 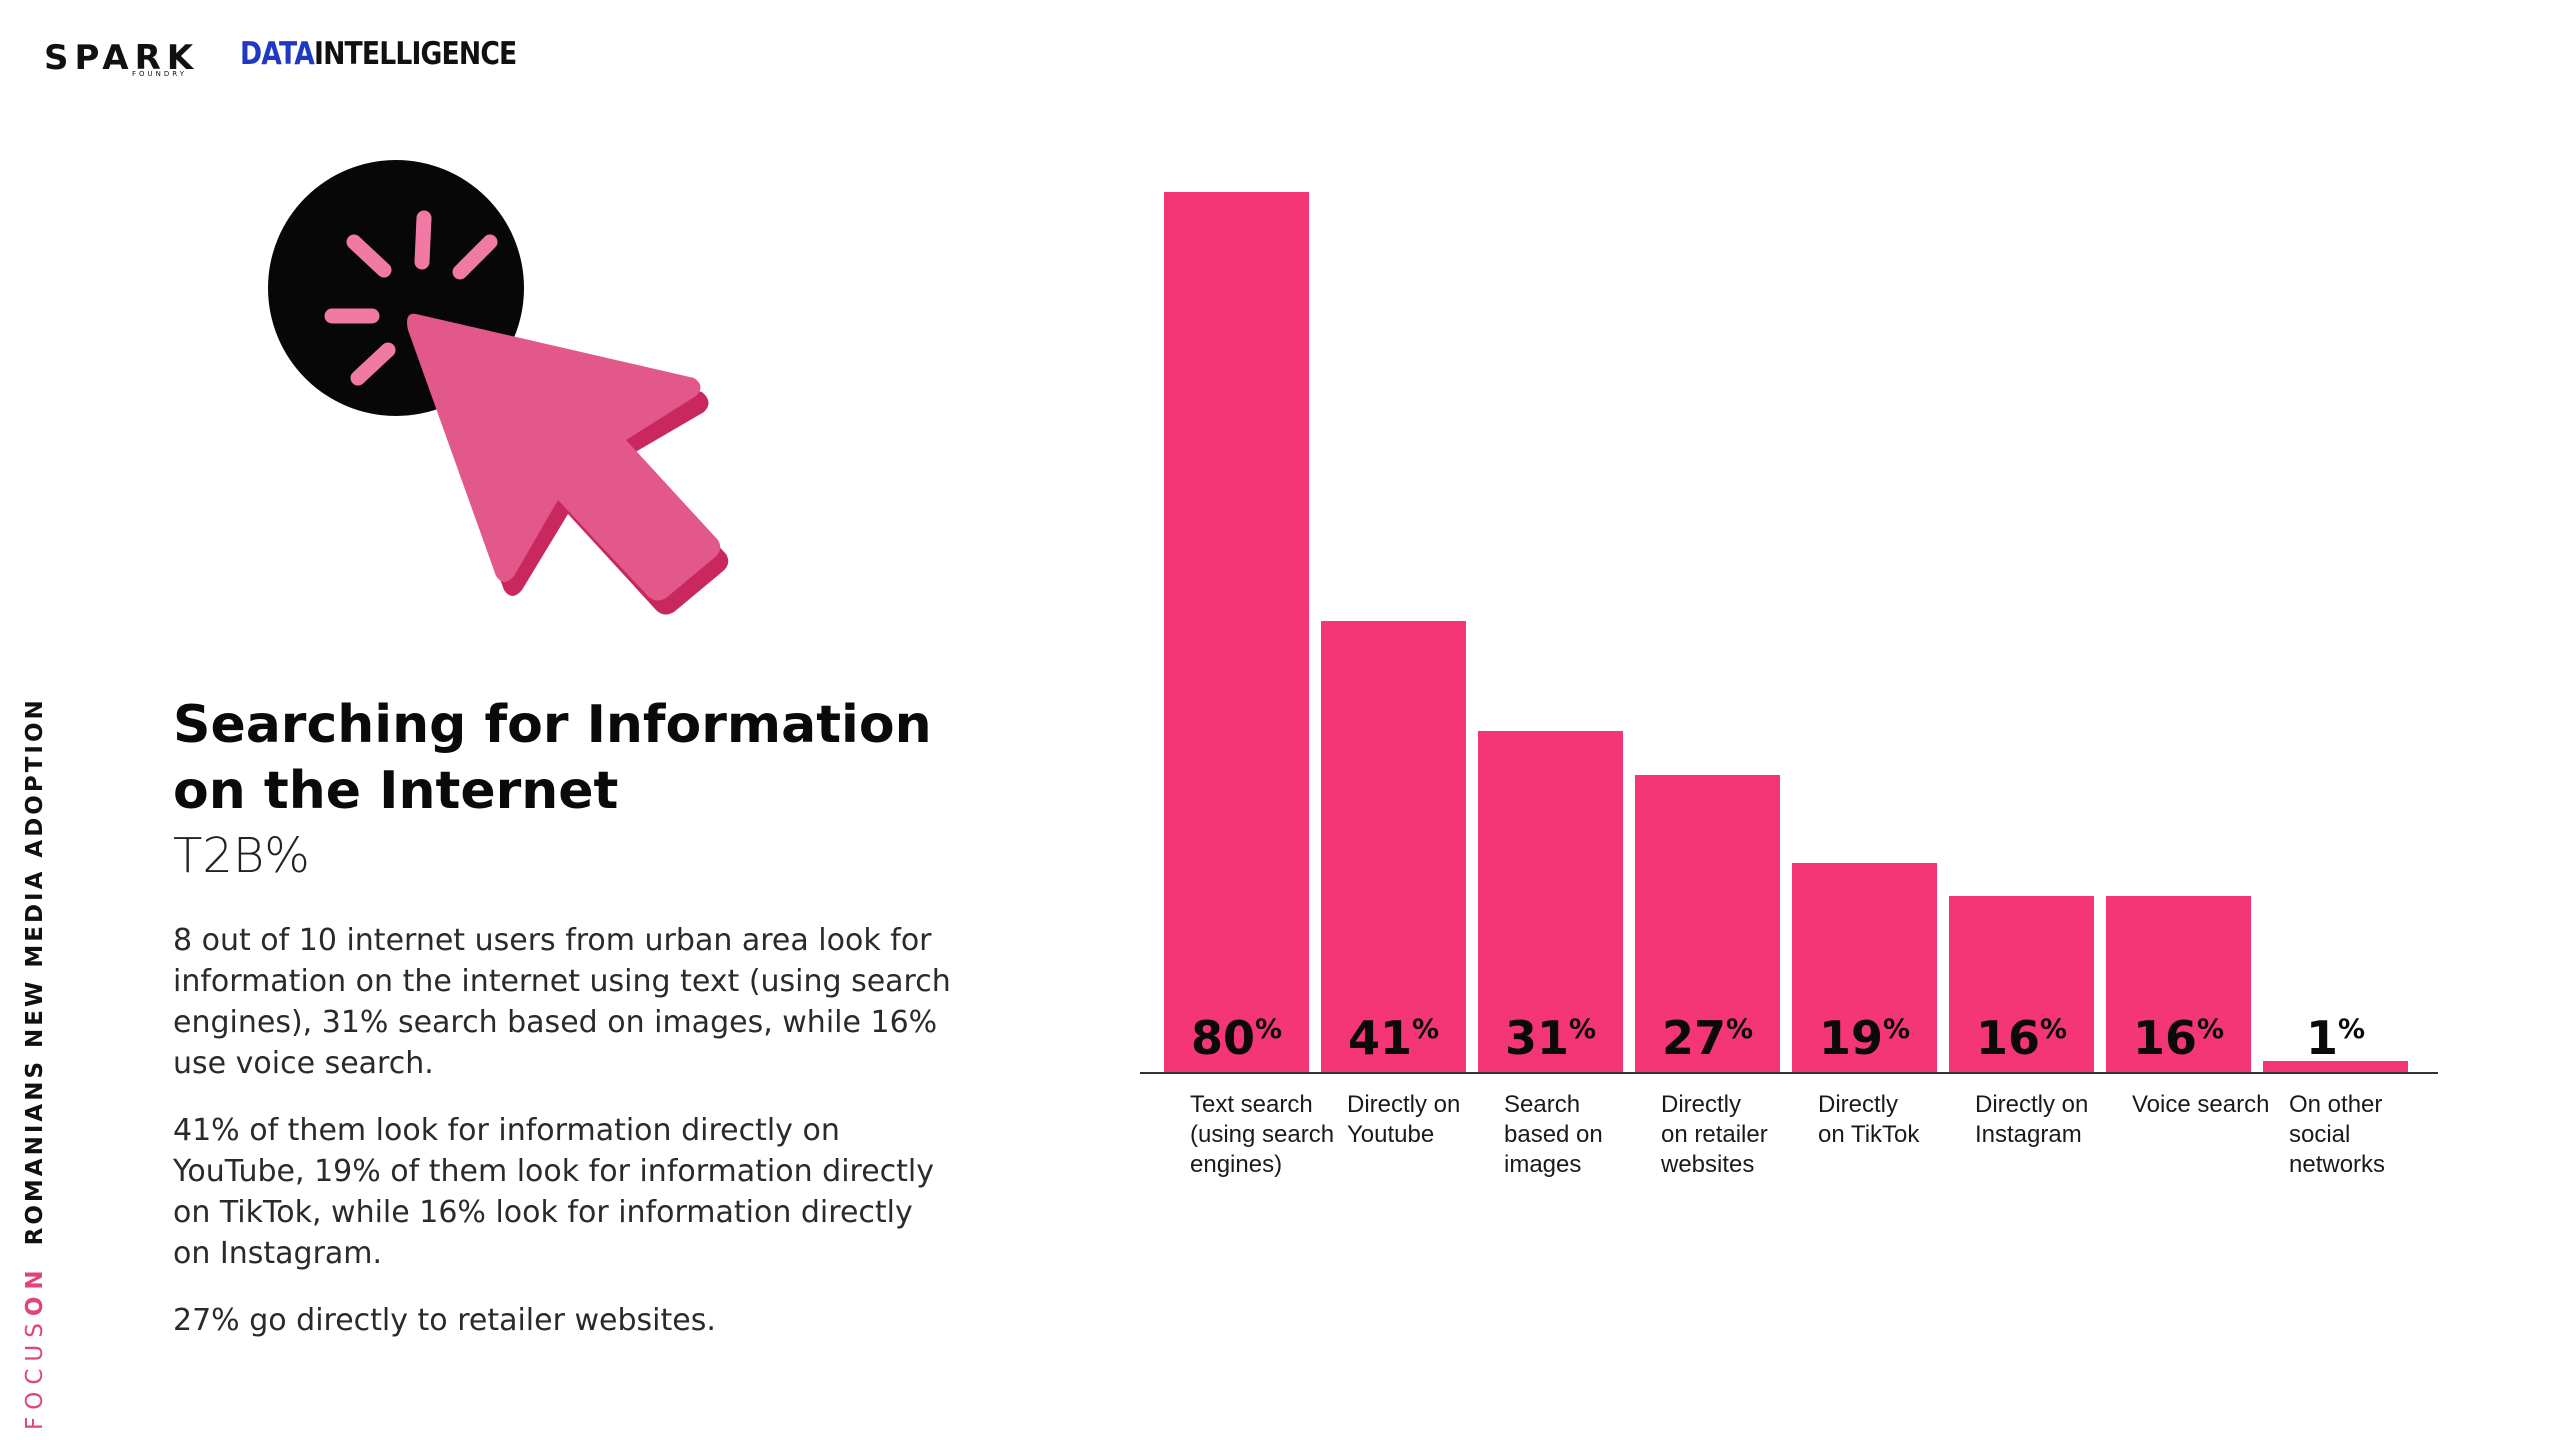 I want to click on category-label-4: Directly on retailer websites, so click(x=1714, y=1134).